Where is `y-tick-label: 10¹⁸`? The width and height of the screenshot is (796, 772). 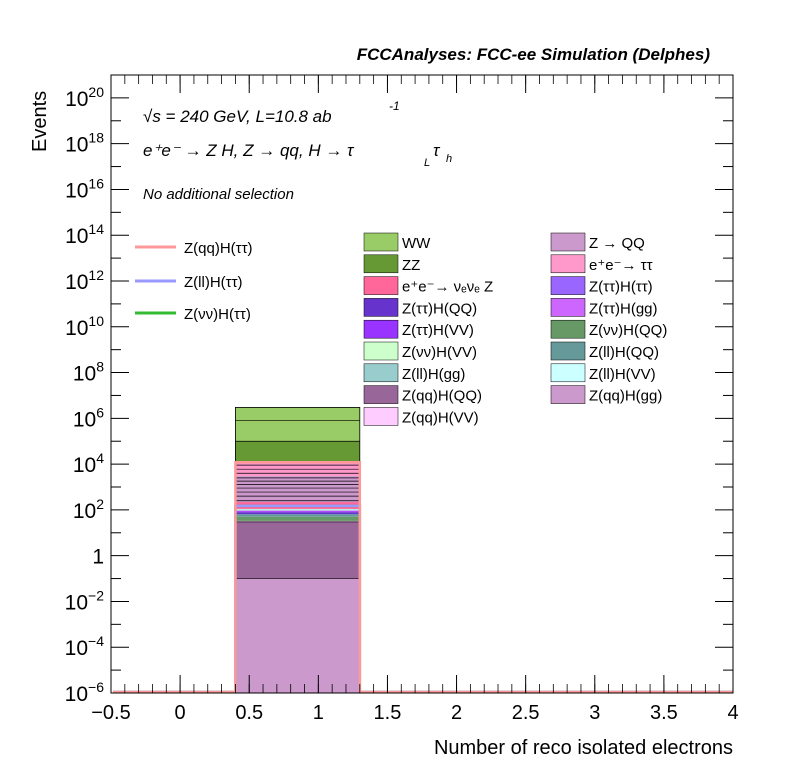 y-tick-label: 10¹⁸ is located at coordinates (84, 143).